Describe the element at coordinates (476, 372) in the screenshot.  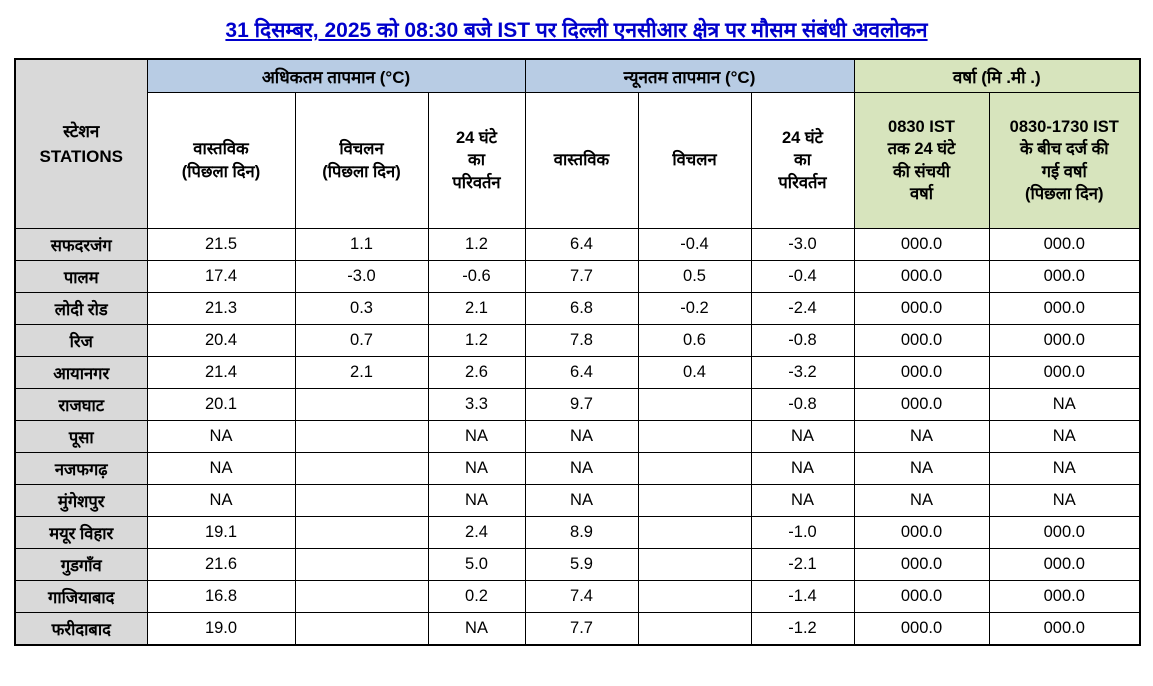
I see `max-24hr-change-cell: 2.6` at that location.